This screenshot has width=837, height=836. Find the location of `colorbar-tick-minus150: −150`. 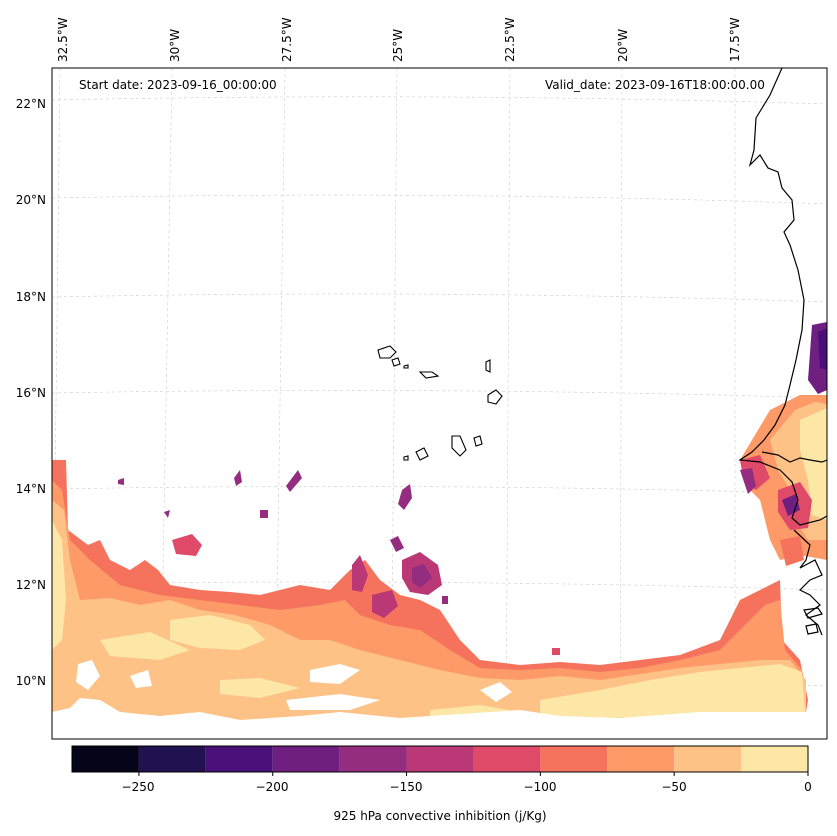

colorbar-tick-minus150: −150 is located at coordinates (406, 787).